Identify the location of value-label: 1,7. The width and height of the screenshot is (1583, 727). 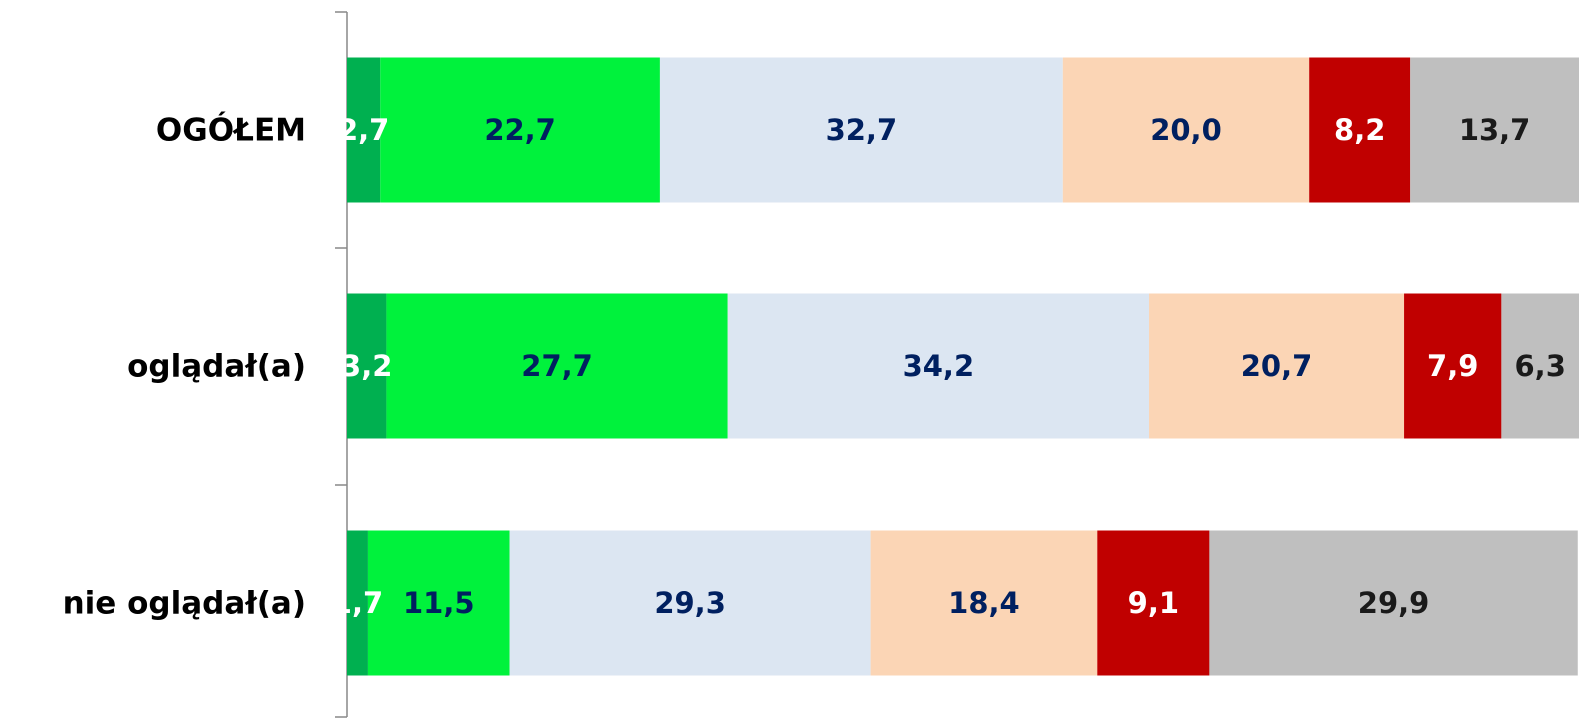
(357, 603).